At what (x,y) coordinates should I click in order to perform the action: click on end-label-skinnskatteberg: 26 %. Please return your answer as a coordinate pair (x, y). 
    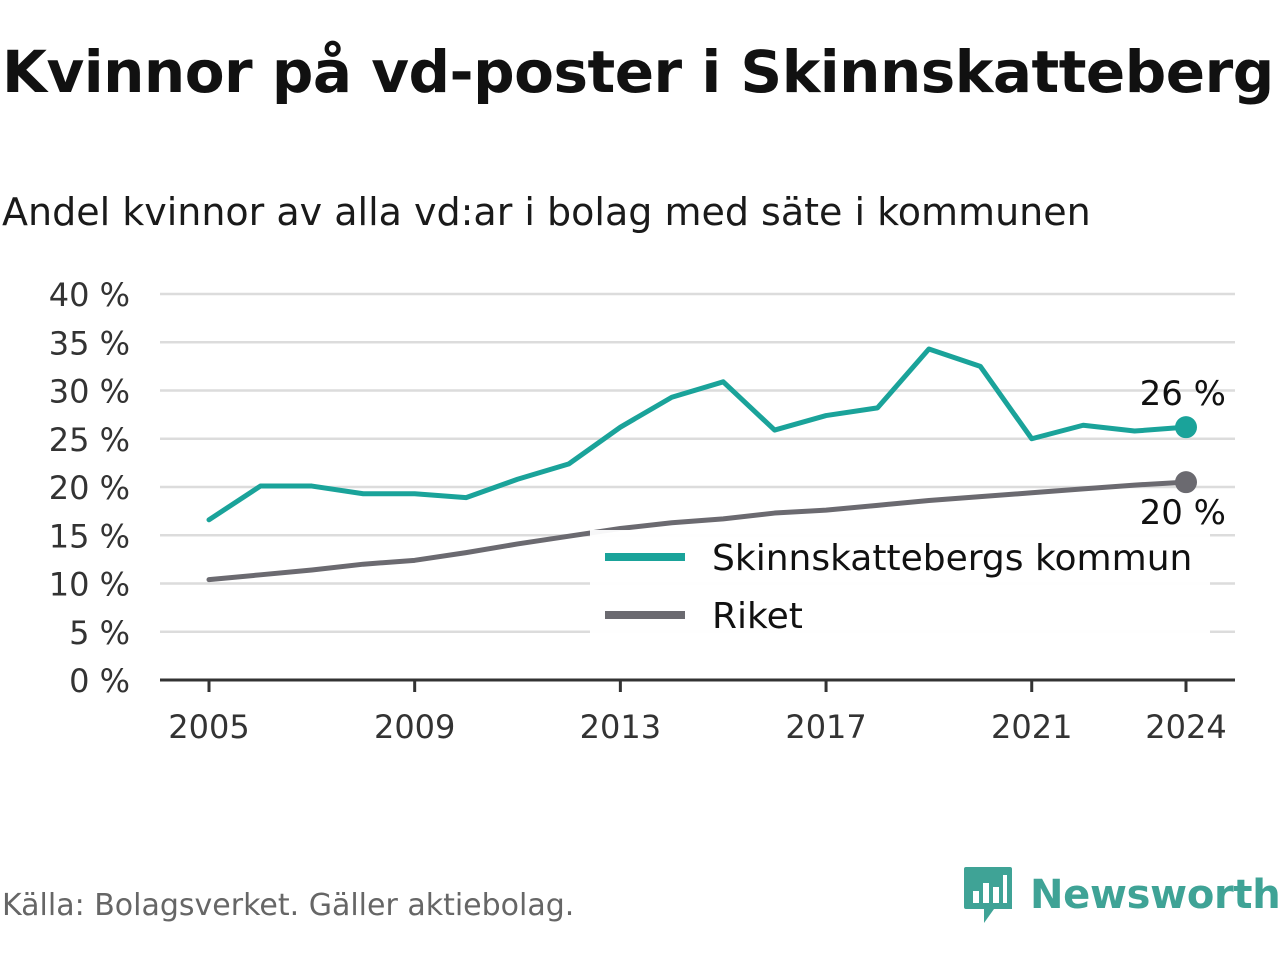
    Looking at the image, I should click on (1183, 394).